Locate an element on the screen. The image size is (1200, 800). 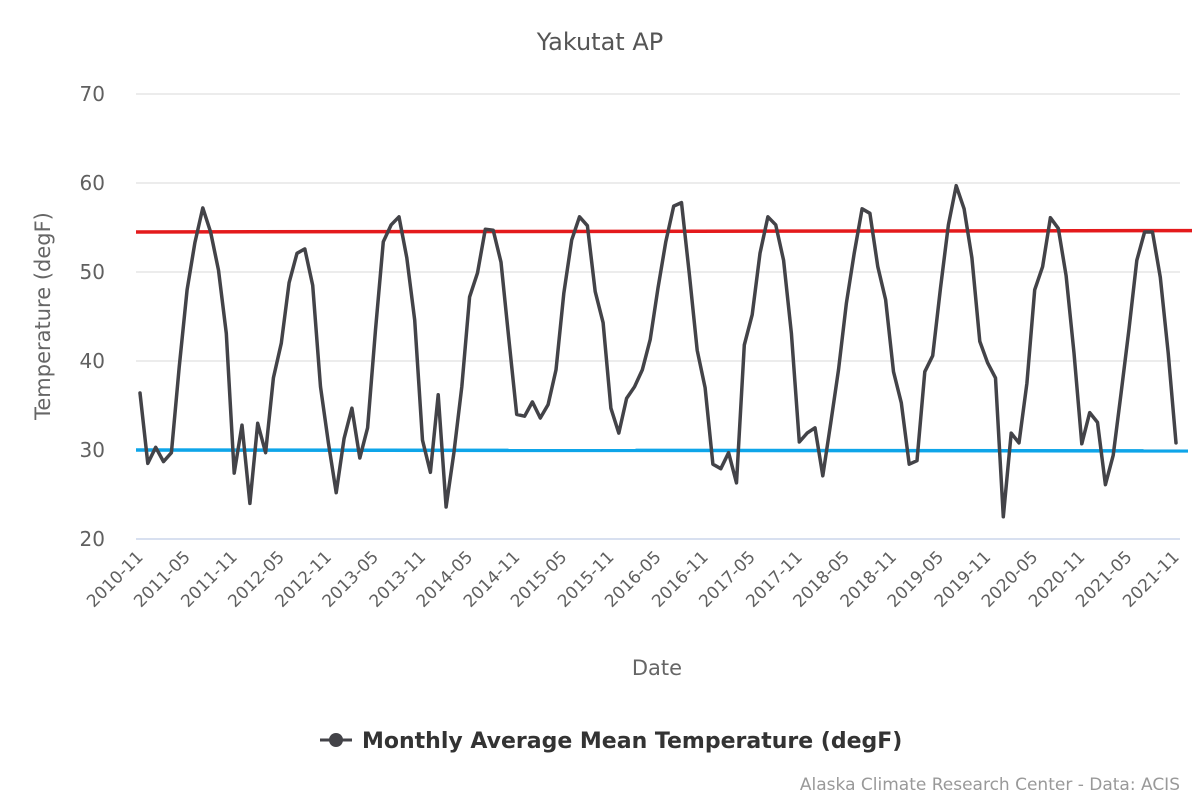
y-tick-label: 20 is located at coordinates (92, 539).